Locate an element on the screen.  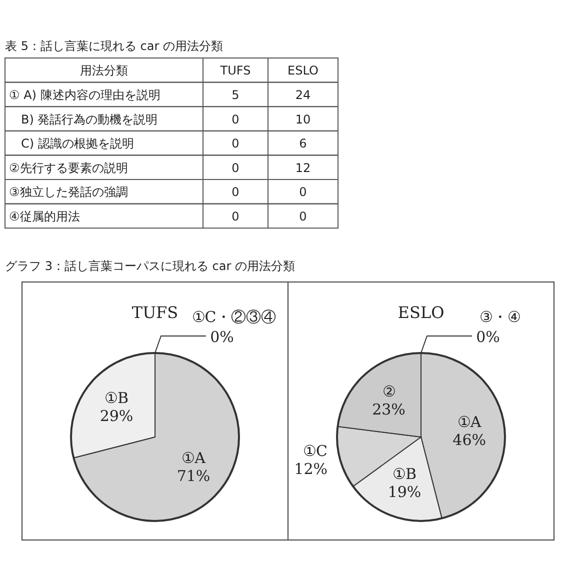
text: ESLO is located at coordinates (303, 71).